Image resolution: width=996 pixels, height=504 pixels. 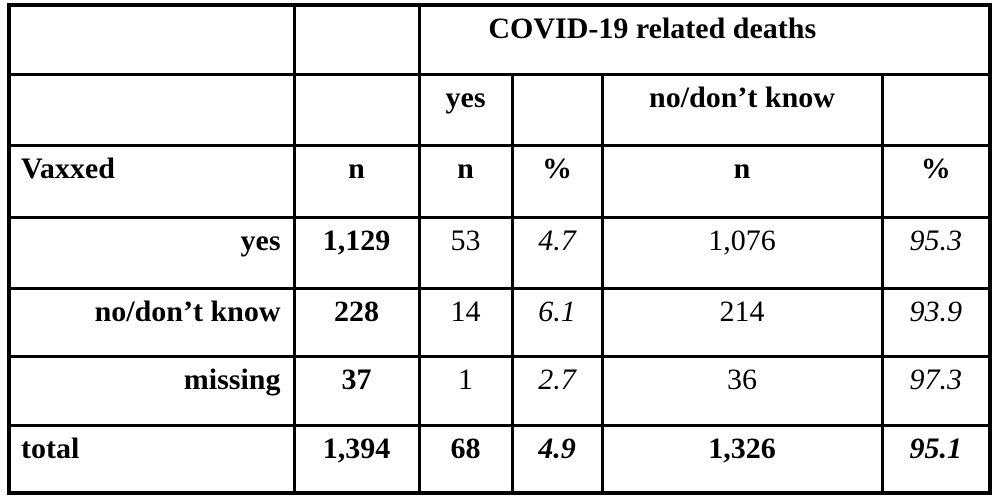 I want to click on cell-yes-total-n: 1,129, so click(x=356, y=252).